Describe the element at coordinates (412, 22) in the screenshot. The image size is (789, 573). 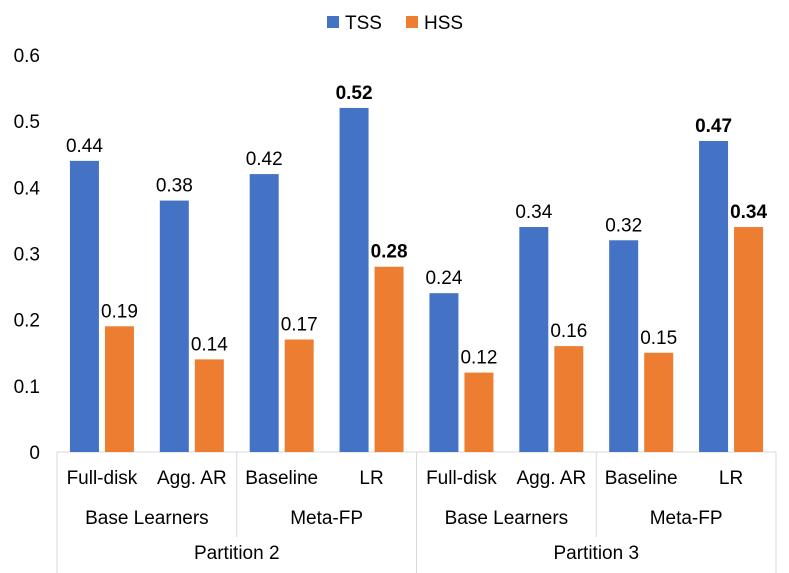
I see `legend-swatch-hss` at that location.